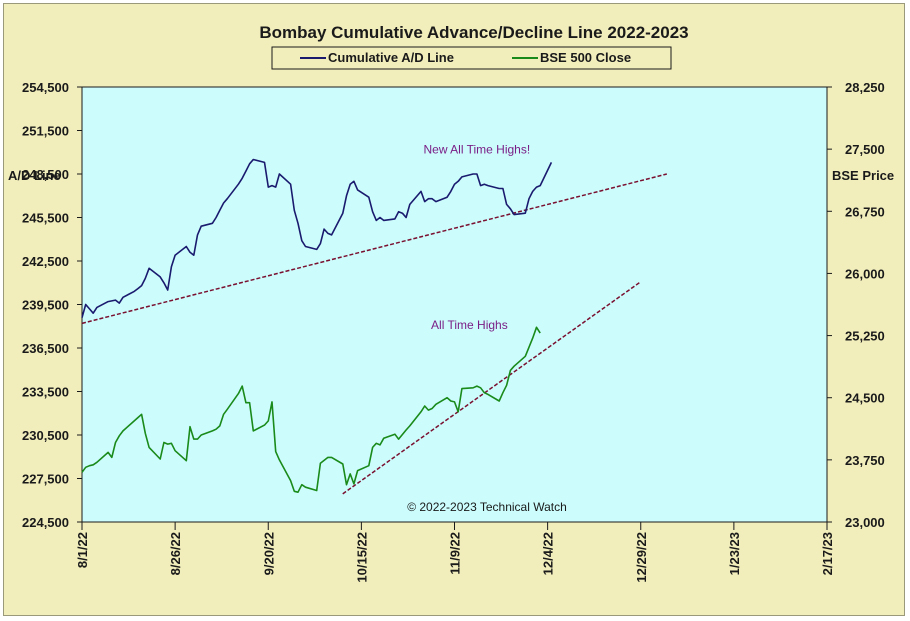  I want to click on x-tick-label: 8/1/22, so click(82, 550).